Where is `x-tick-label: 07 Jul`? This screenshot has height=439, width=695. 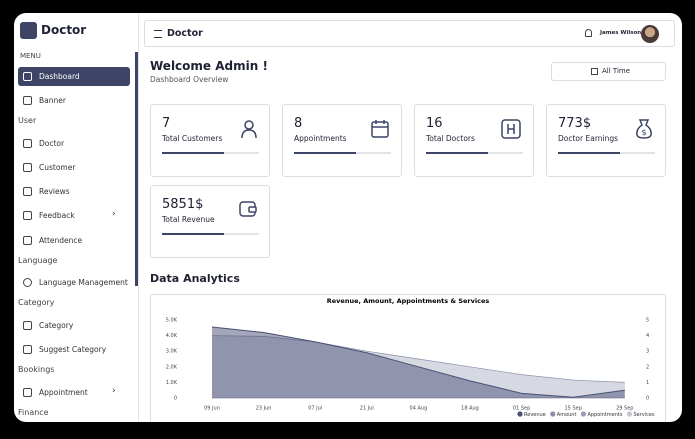
x-tick-label: 07 Jul is located at coordinates (315, 409).